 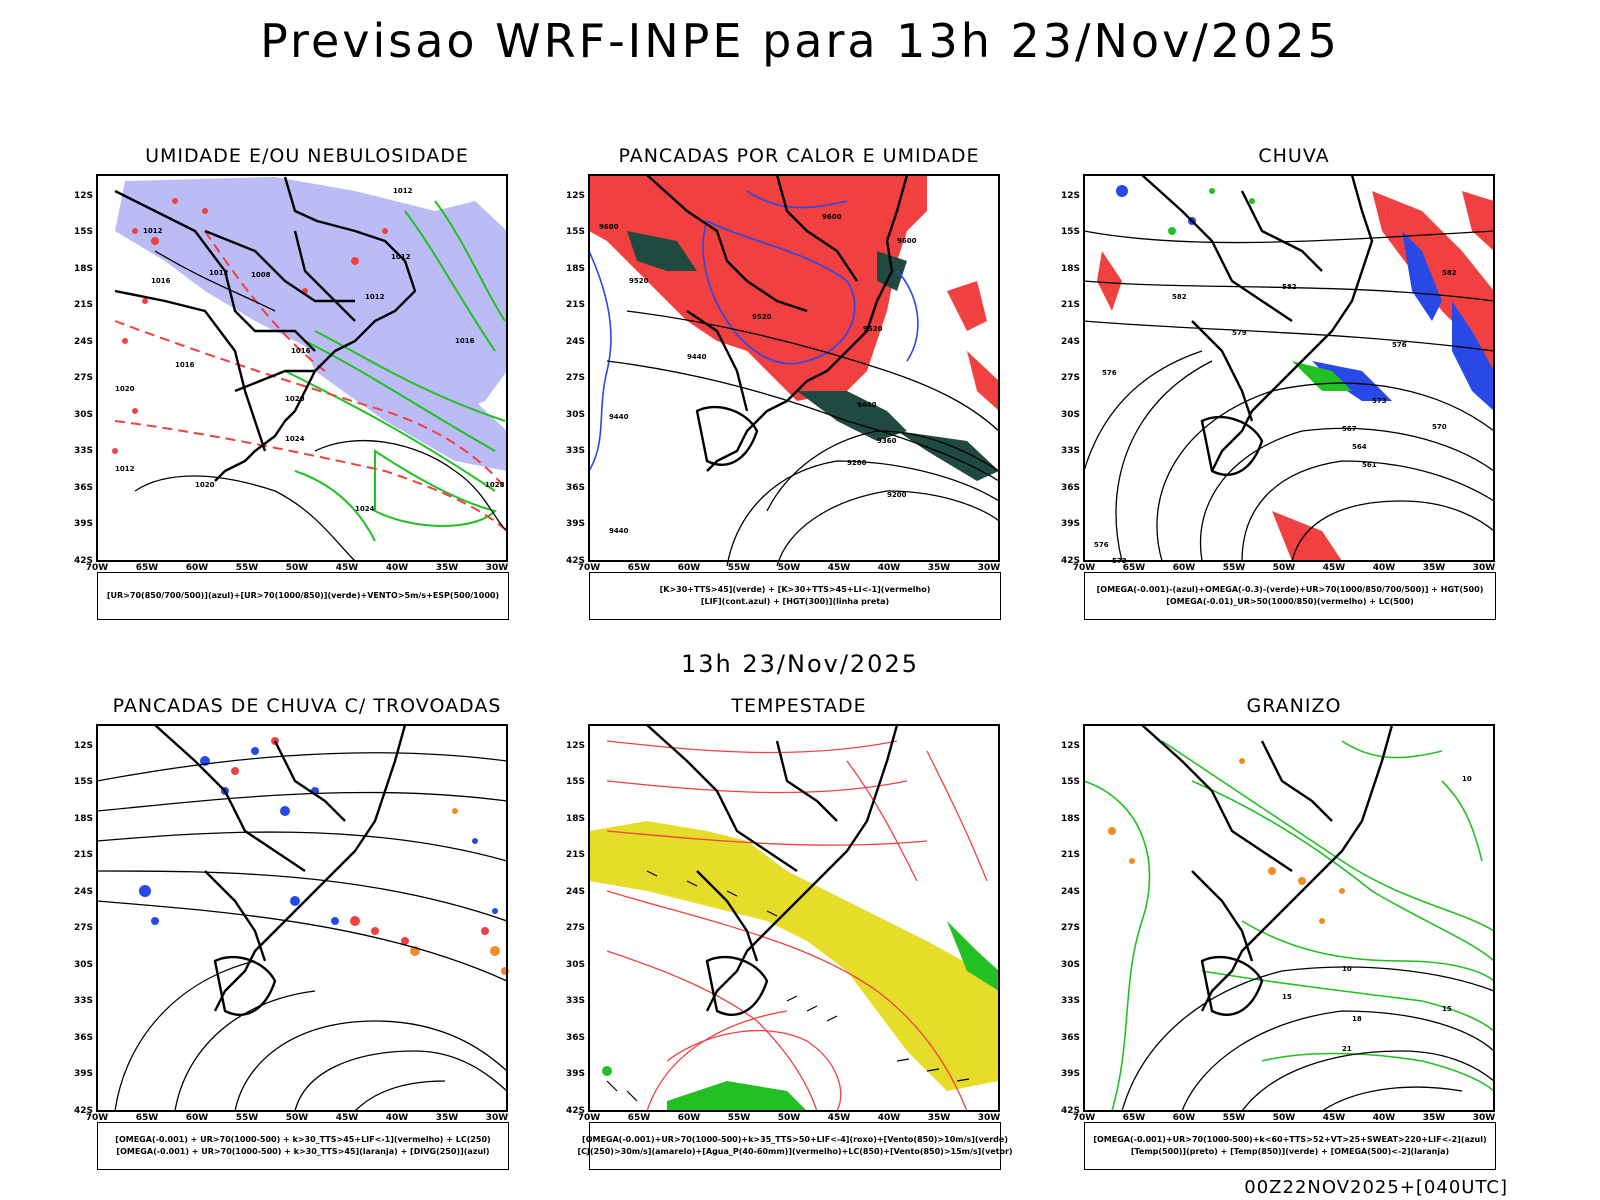 I want to click on hgt300-contours, so click(x=803, y=438).